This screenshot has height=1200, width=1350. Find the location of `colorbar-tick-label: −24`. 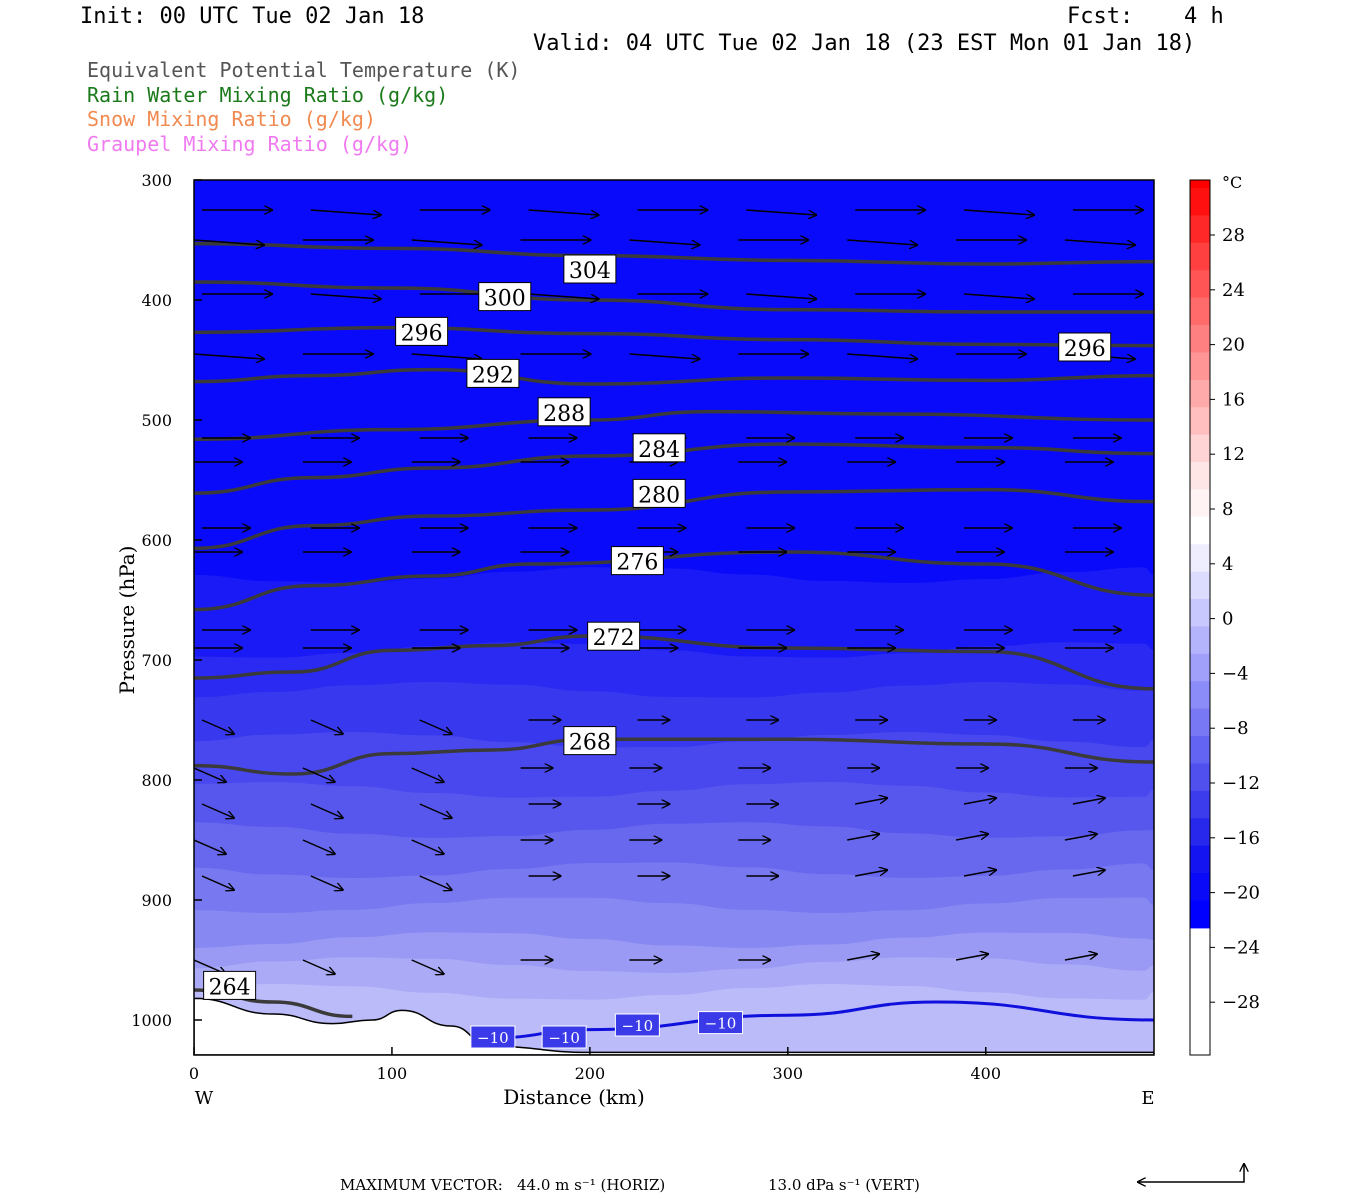

colorbar-tick-label: −24 is located at coordinates (1241, 947).